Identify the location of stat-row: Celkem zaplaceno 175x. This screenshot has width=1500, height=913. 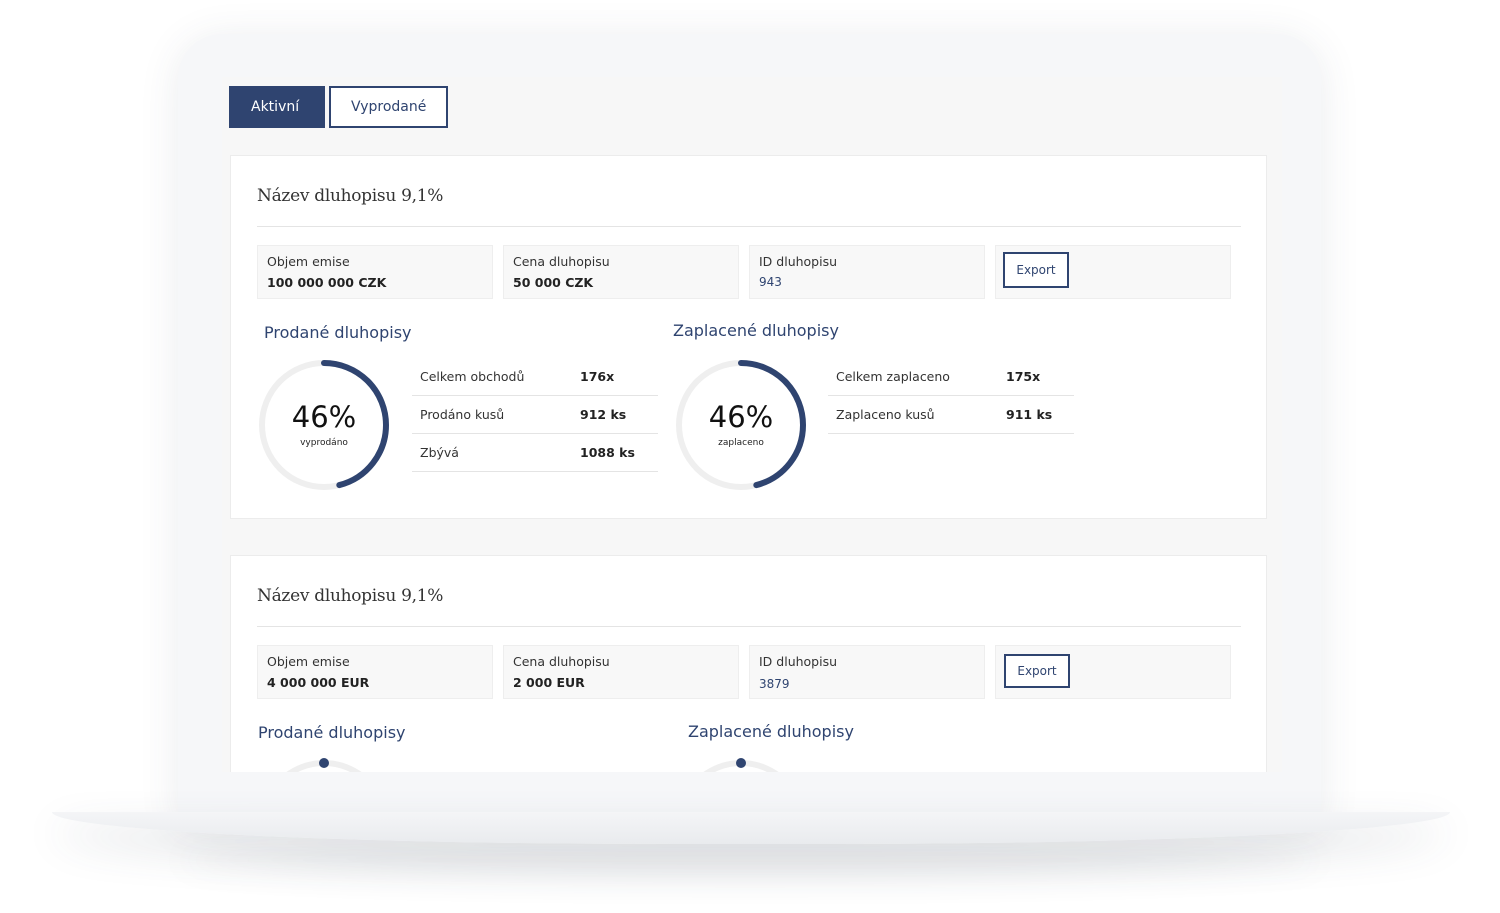
(951, 377).